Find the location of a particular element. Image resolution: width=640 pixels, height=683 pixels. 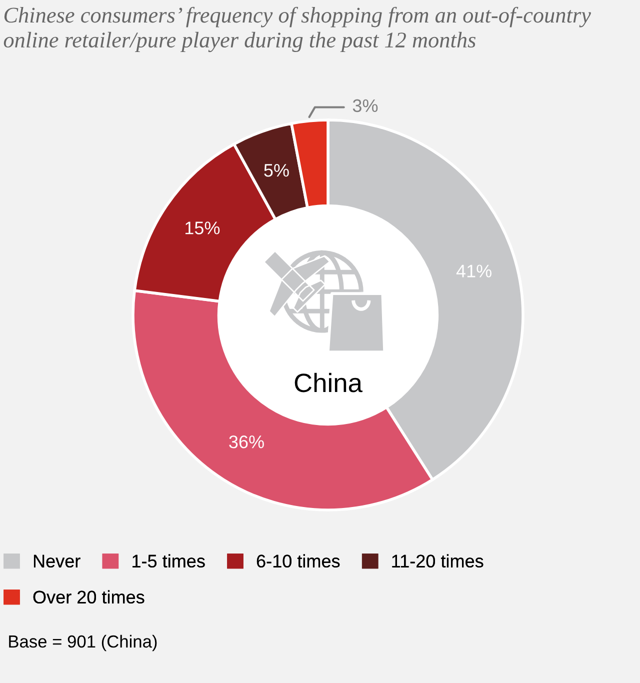

data-label: 5% is located at coordinates (276, 170).